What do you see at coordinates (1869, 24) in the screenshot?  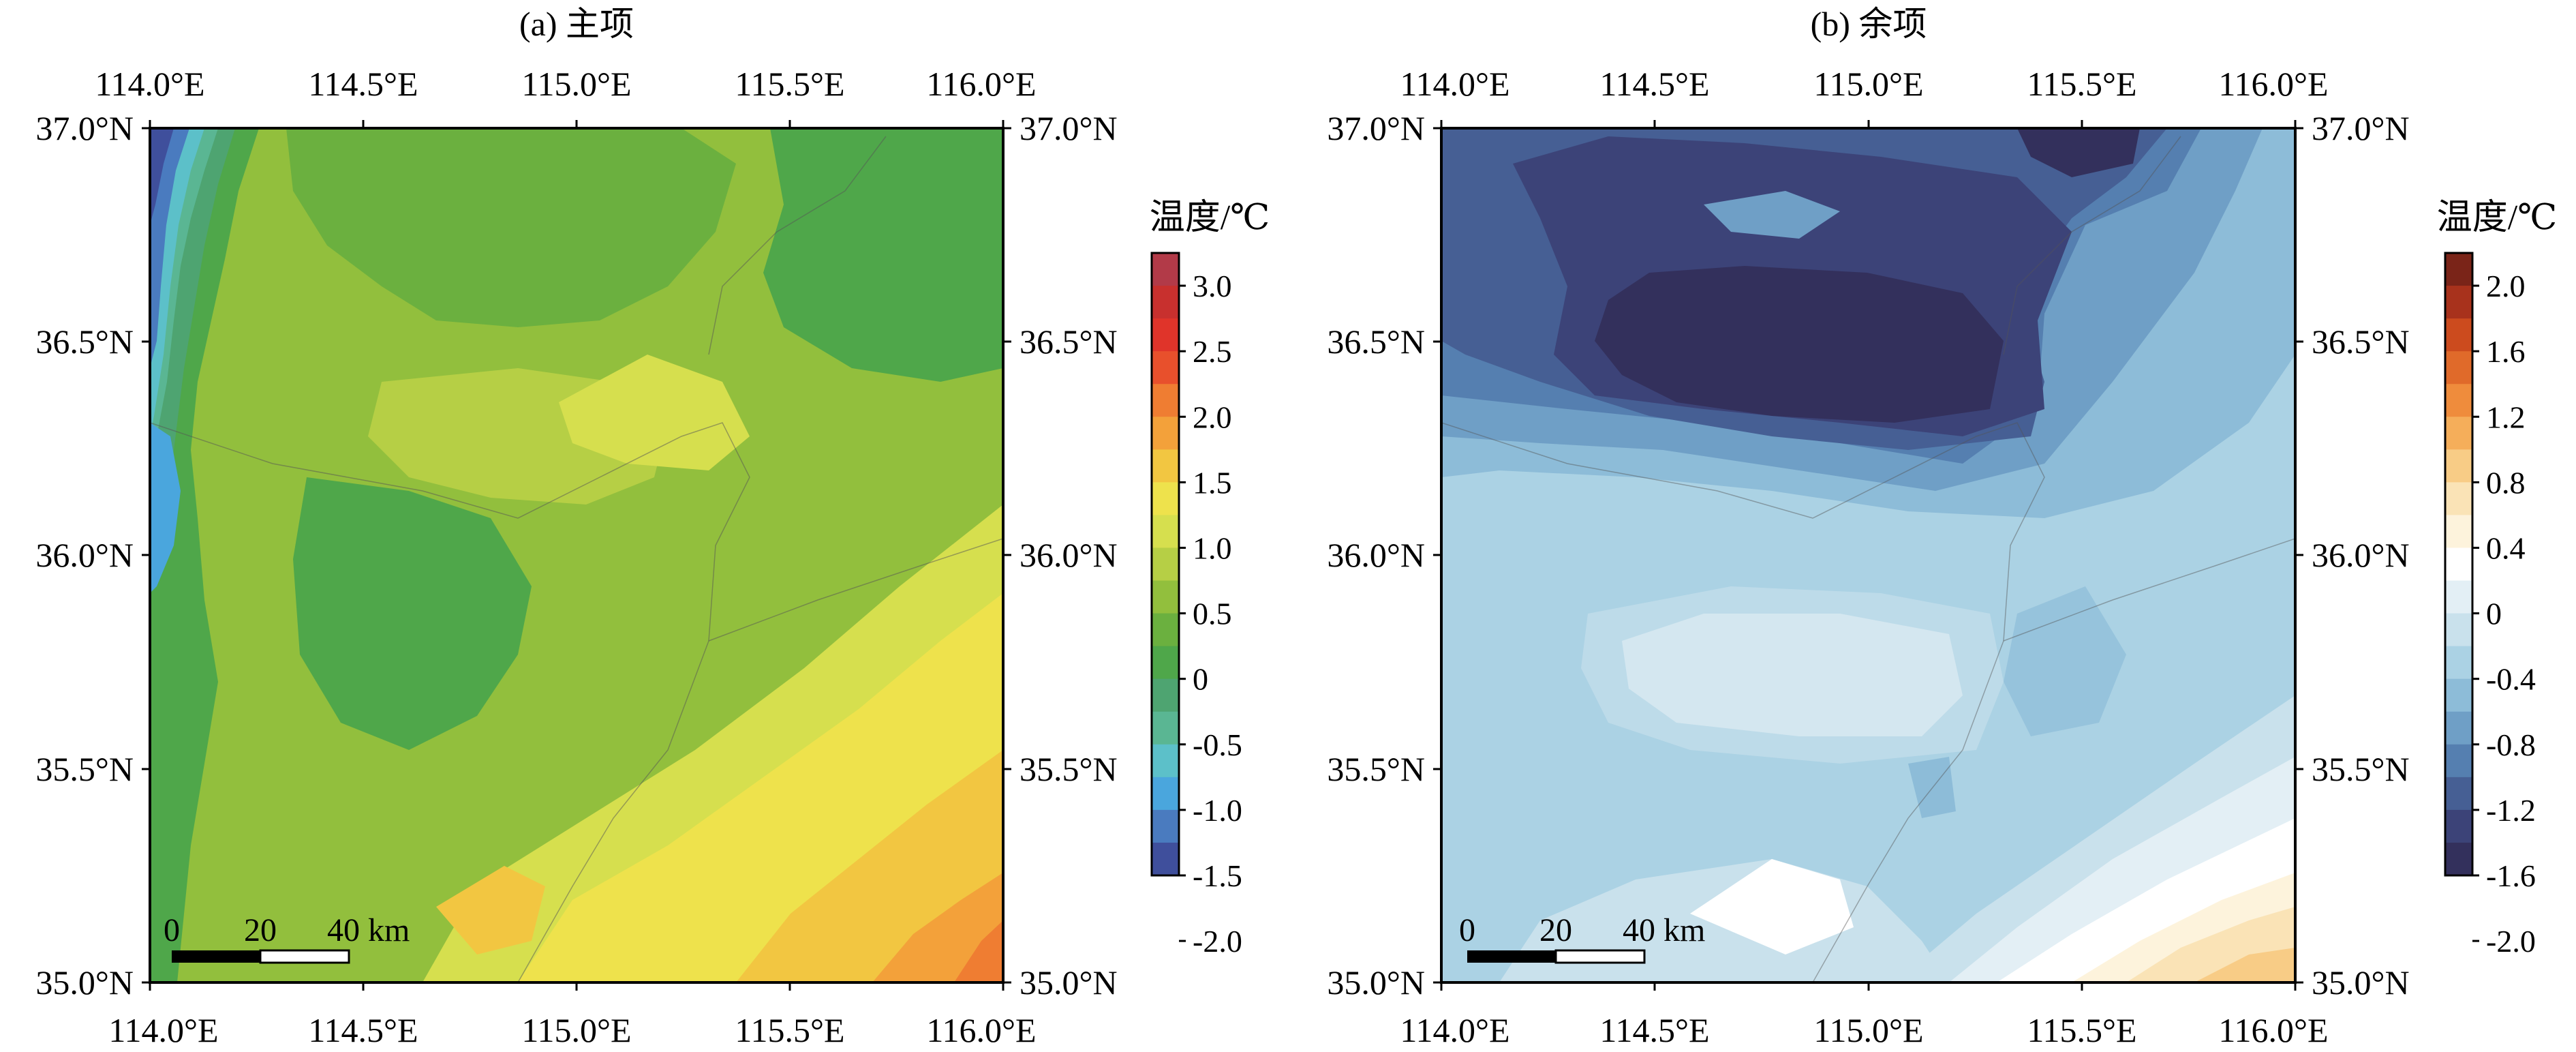 I see `panel-b-title: (b) 余项` at bounding box center [1869, 24].